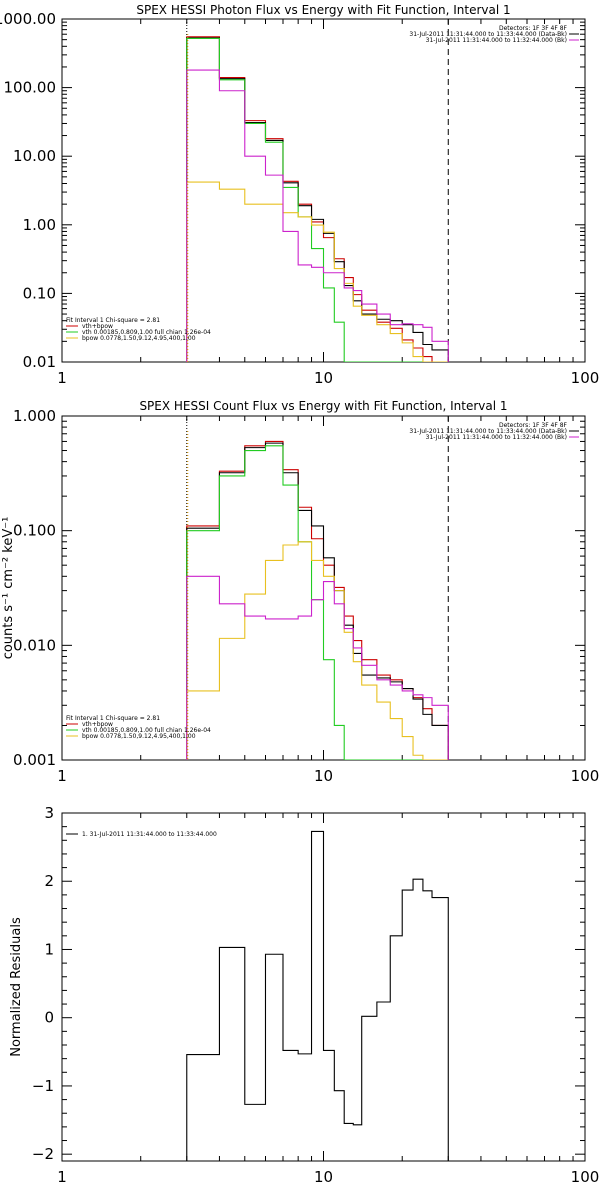 The image size is (600, 1204). What do you see at coordinates (34, 416) in the screenshot?
I see `y-tick-label: 1.000` at bounding box center [34, 416].